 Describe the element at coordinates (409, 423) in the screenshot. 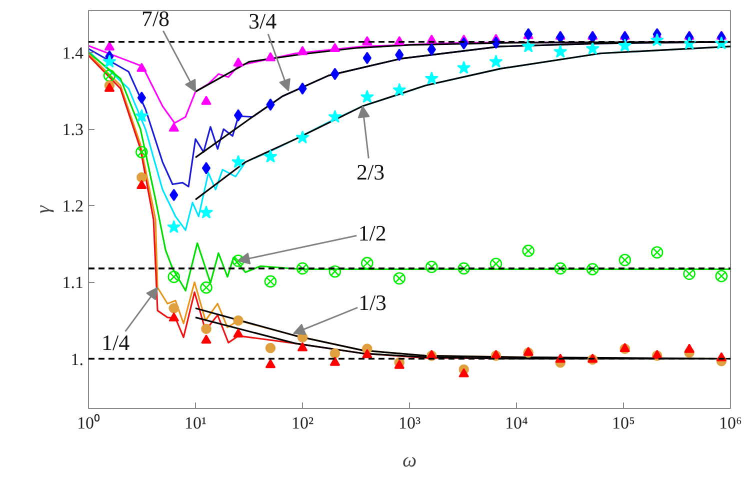

I see `x-tick-label: 10³` at that location.